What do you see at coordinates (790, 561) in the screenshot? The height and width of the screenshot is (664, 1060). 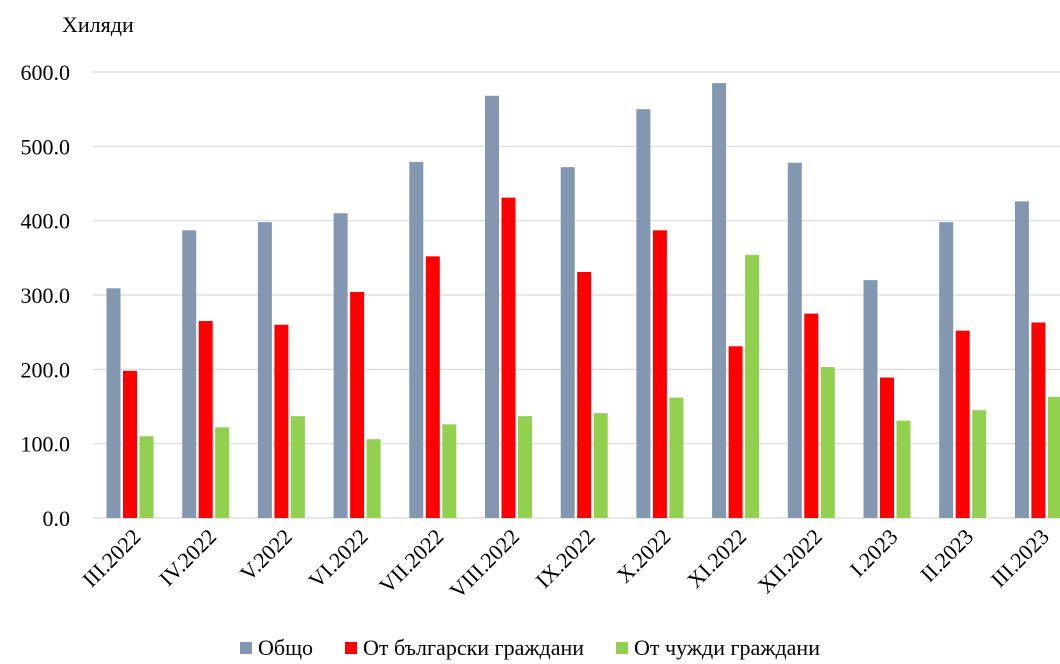 I see `x-tick-label: XII.2022` at bounding box center [790, 561].